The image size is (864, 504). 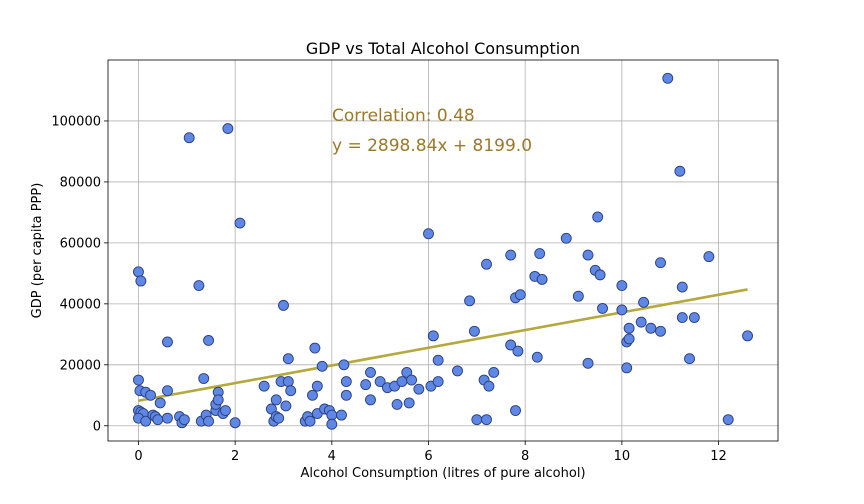 I want to click on x-tick-label: 4, so click(x=332, y=456).